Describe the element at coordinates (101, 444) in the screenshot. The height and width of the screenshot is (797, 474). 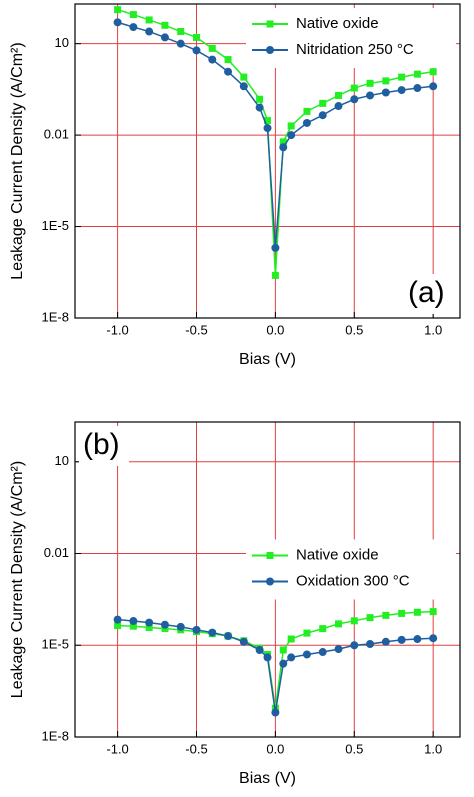
I see `panel-label: (b)` at that location.